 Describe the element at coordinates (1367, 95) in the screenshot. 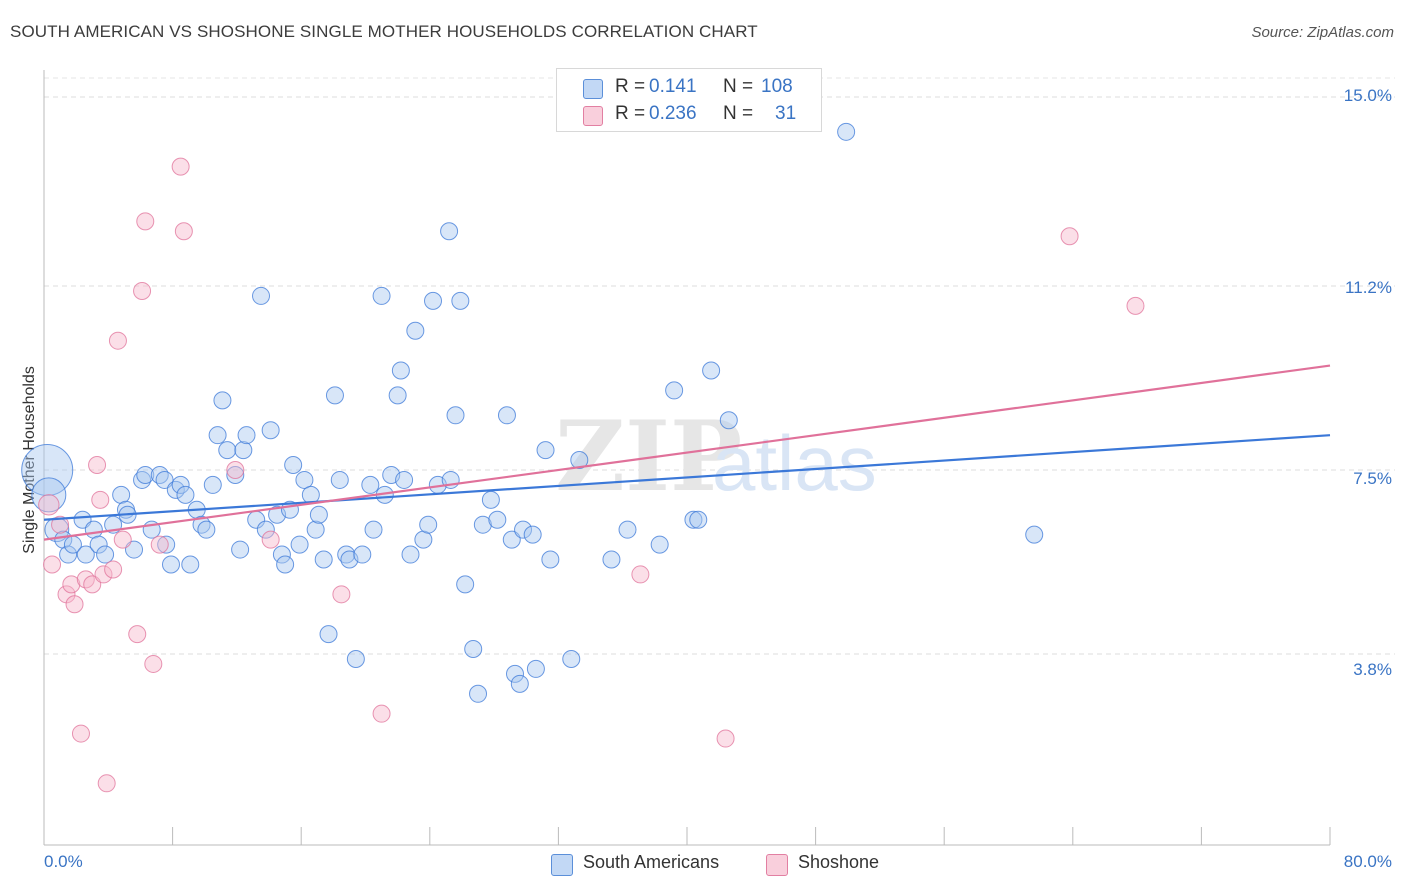

I see `y-tick-label: 15.0%` at that location.